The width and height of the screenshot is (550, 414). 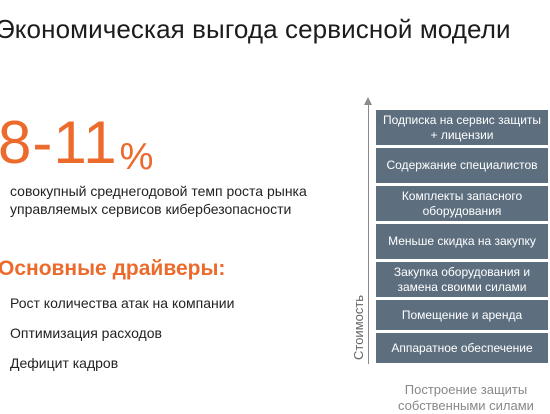 I want to click on driver-item: Рост количества атак на компании, so click(x=122, y=303).